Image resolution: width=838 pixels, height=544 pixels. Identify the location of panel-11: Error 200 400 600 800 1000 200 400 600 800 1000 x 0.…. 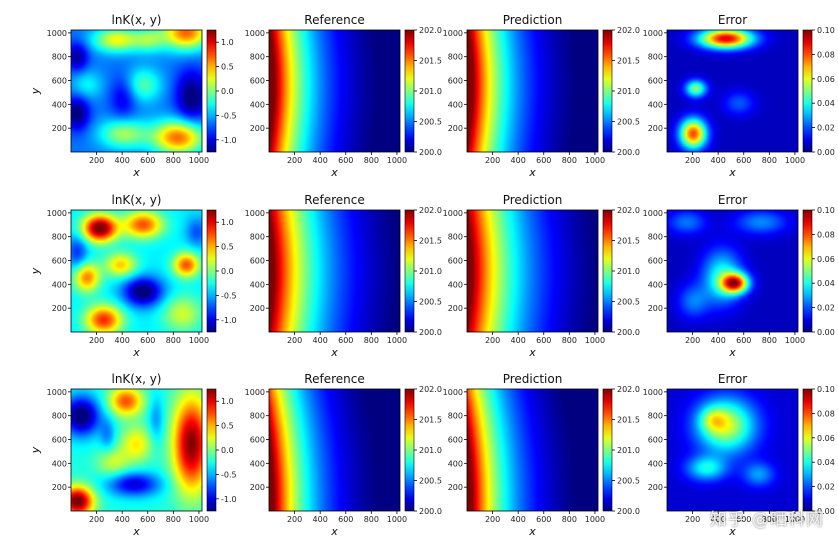
(739, 455).